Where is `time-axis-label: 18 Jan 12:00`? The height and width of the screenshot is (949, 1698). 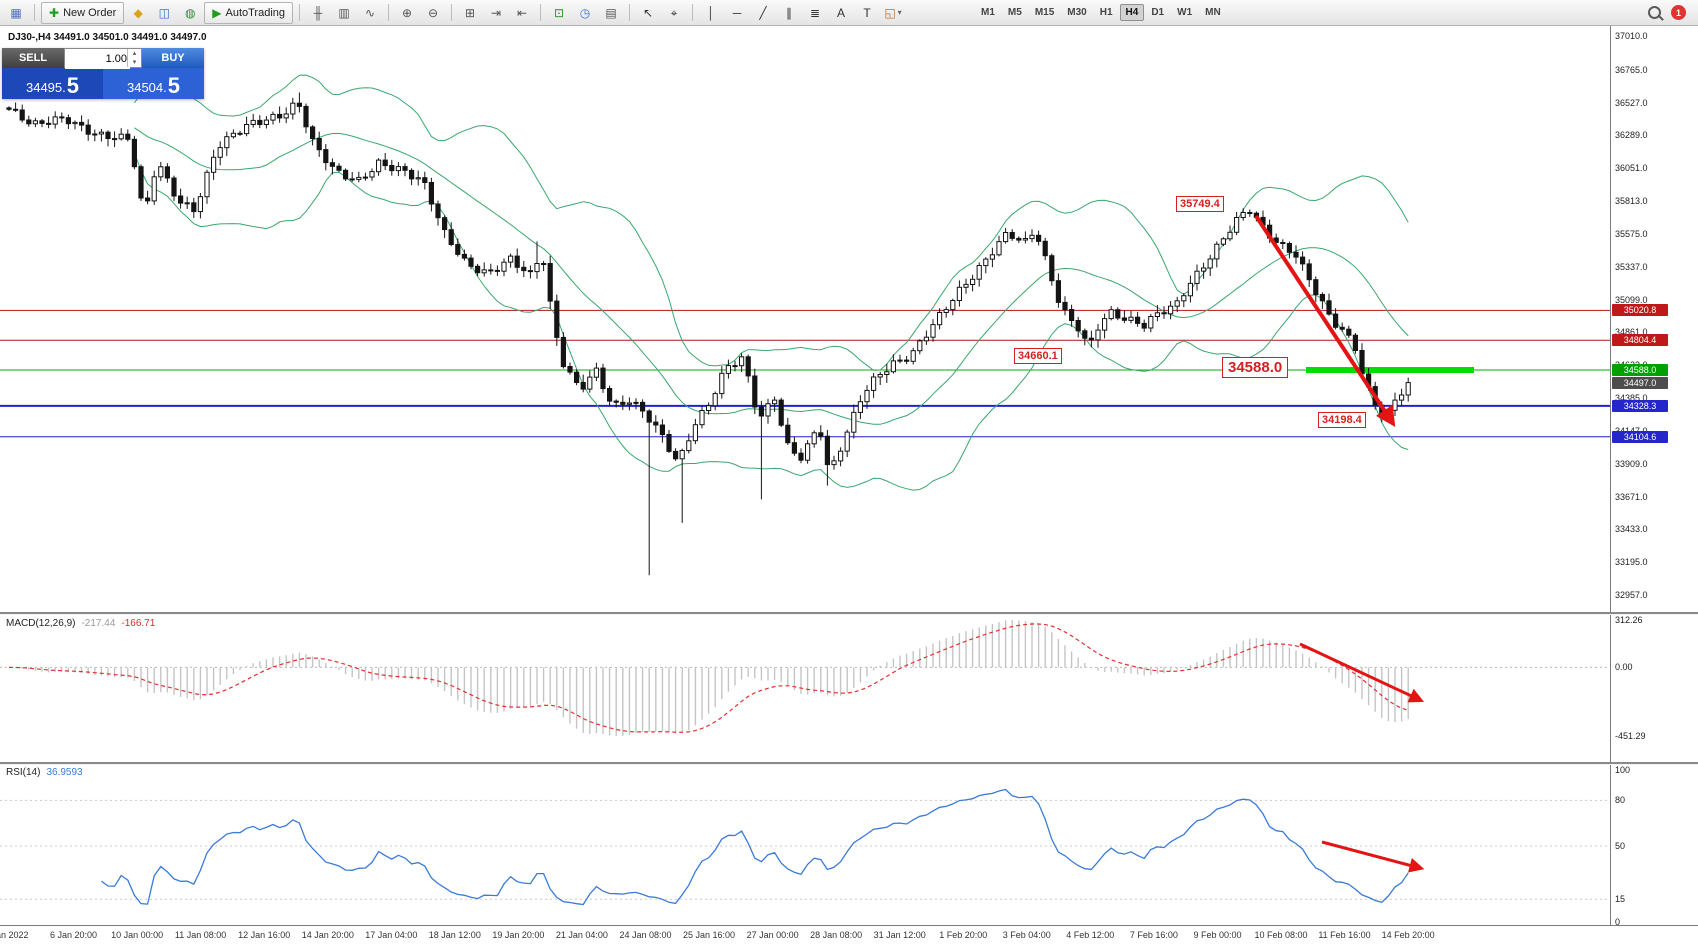
time-axis-label: 18 Jan 12:00 is located at coordinates (454, 935).